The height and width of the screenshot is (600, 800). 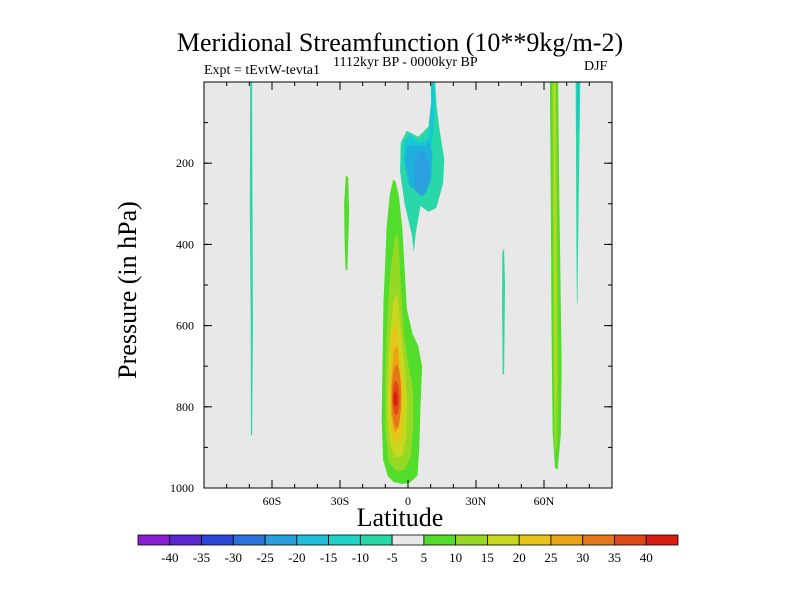 I want to click on x-tick-label: 30N, so click(x=476, y=501).